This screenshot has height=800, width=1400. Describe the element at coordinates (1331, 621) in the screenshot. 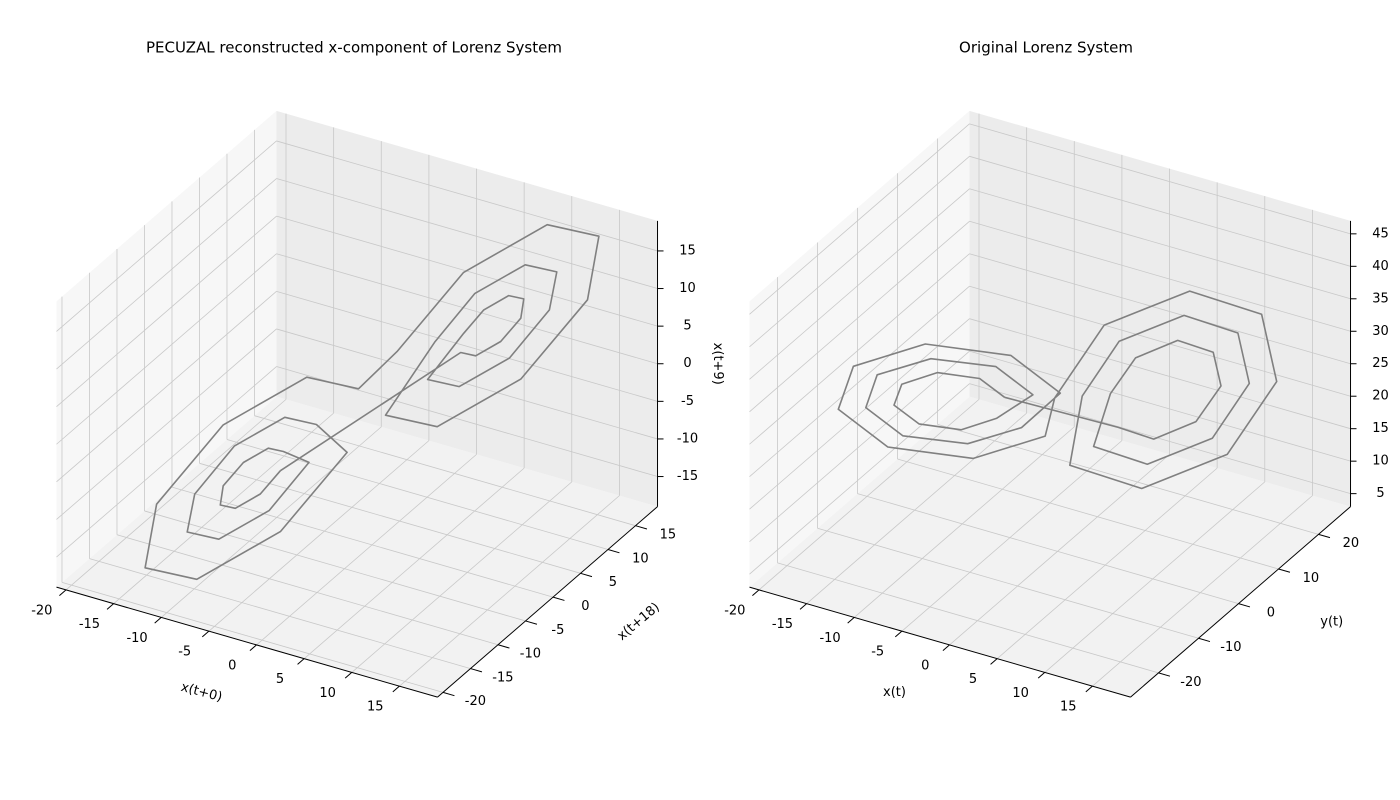

I see `y-axis-label: y(t)` at that location.